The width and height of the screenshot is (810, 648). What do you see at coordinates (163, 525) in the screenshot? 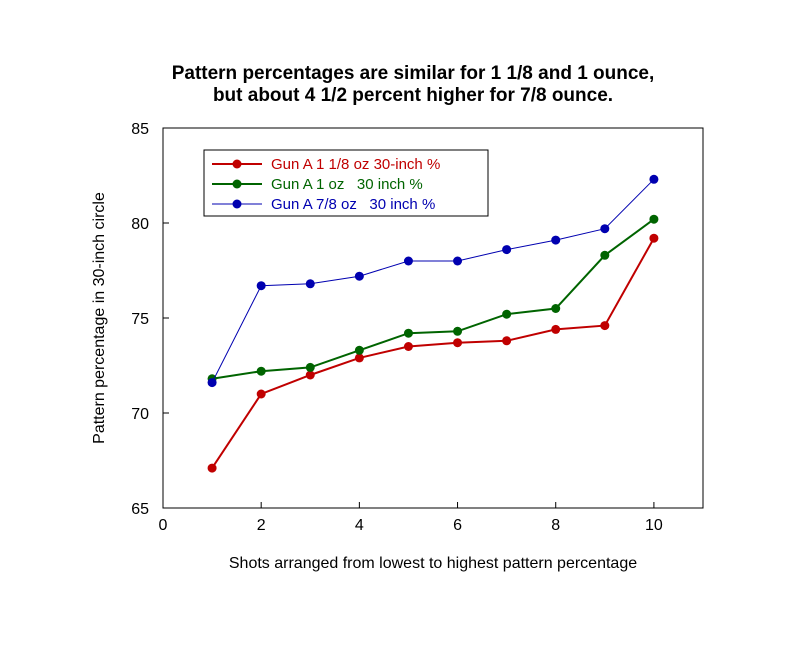
I see `x-tick-label: 0` at bounding box center [163, 525].